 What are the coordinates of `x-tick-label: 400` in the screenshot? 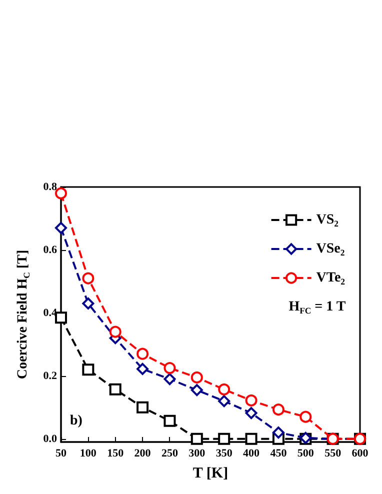 It's located at (251, 454).